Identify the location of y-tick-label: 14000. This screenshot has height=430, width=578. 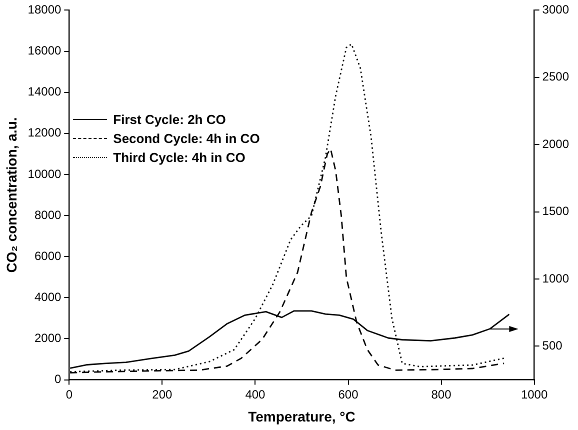
(45, 91).